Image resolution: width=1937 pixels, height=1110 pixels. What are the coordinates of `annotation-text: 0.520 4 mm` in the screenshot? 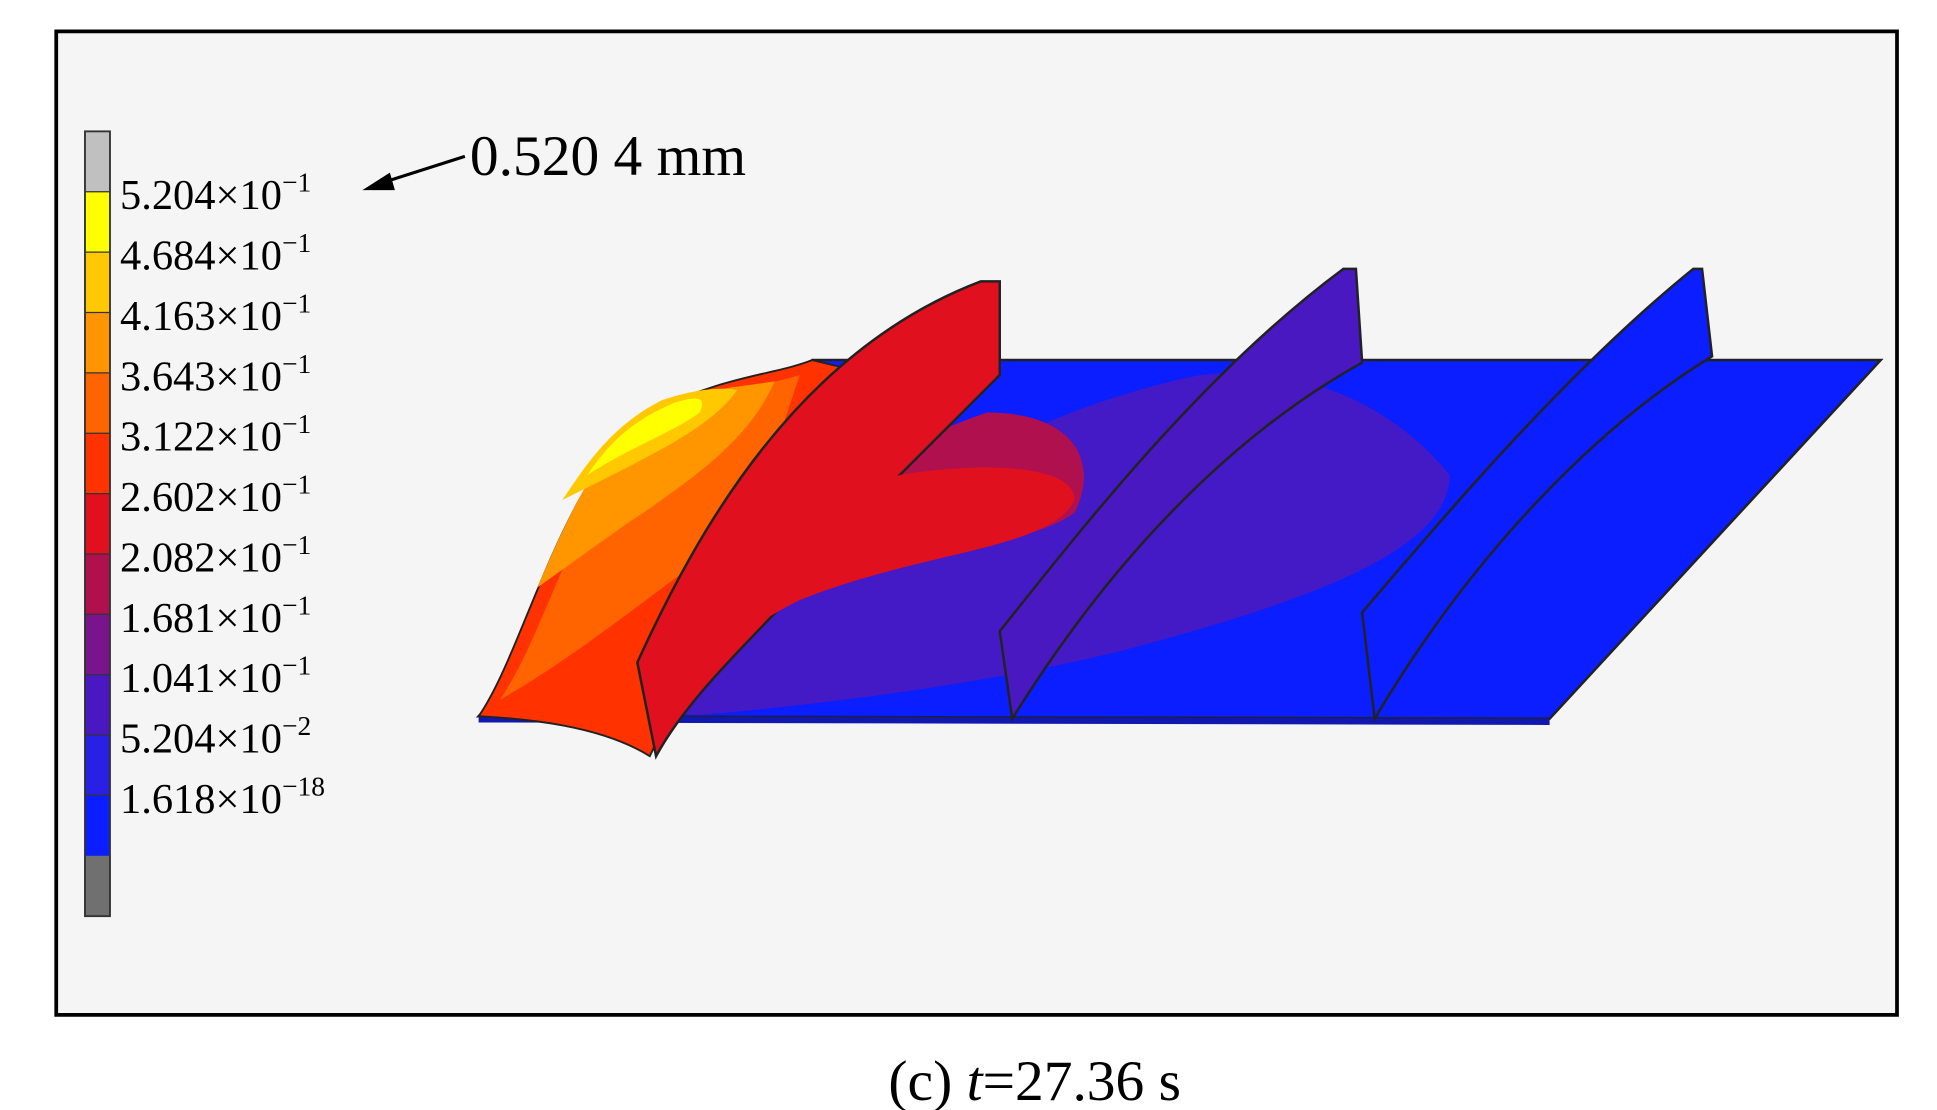 It's located at (608, 156).